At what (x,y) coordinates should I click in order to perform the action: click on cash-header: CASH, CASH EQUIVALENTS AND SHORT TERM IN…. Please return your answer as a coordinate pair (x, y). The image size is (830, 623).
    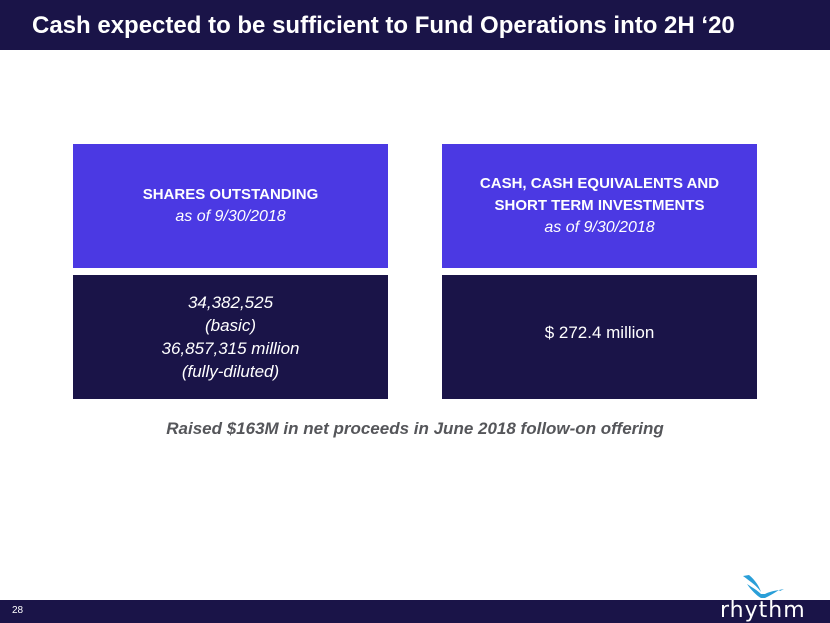
    Looking at the image, I should click on (599, 206).